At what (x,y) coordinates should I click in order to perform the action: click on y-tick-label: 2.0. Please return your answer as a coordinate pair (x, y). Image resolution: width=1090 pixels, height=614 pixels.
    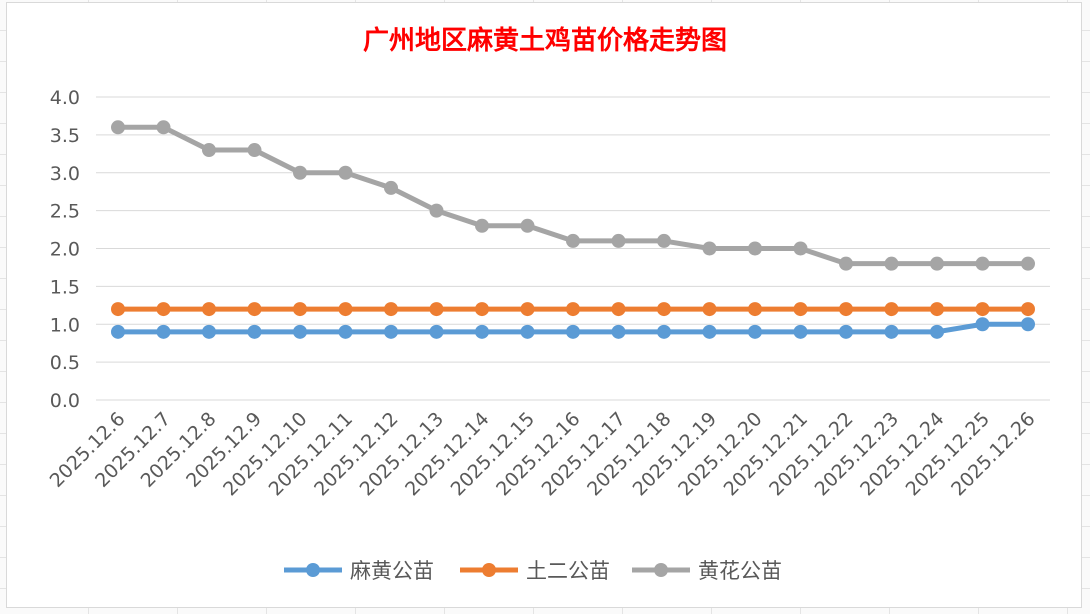
    Looking at the image, I should click on (65, 250).